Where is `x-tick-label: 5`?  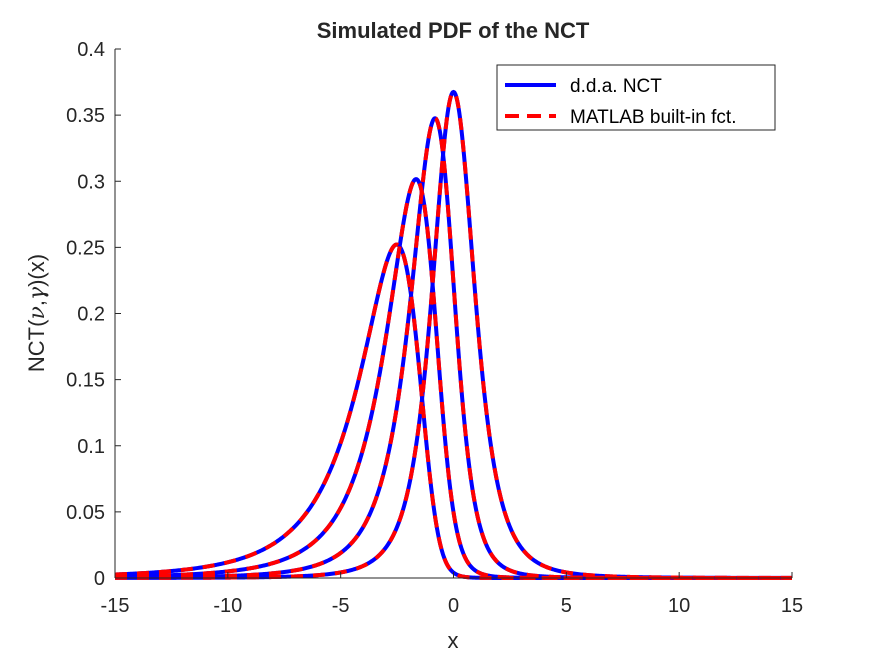 x-tick-label: 5 is located at coordinates (566, 606).